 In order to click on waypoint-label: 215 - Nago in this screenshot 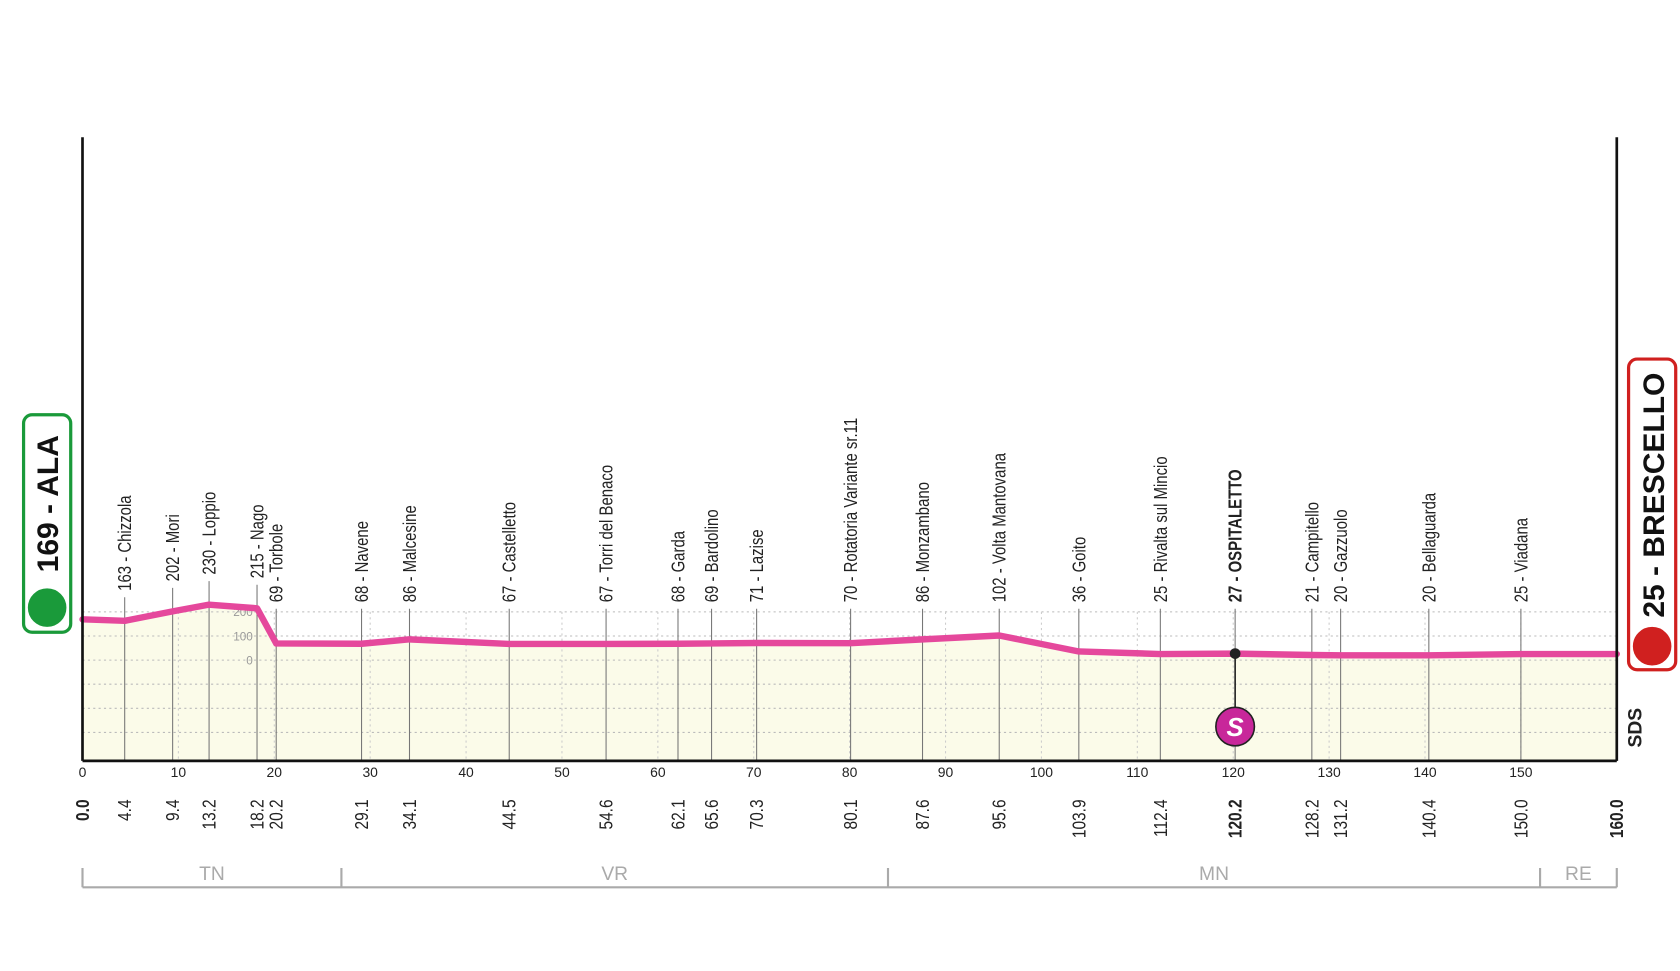, I will do `click(257, 541)`.